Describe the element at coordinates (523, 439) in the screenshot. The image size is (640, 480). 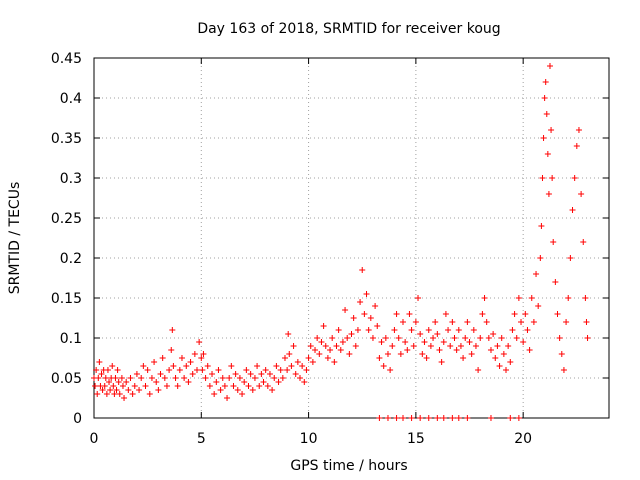
I see `x-tick-label: 20` at that location.